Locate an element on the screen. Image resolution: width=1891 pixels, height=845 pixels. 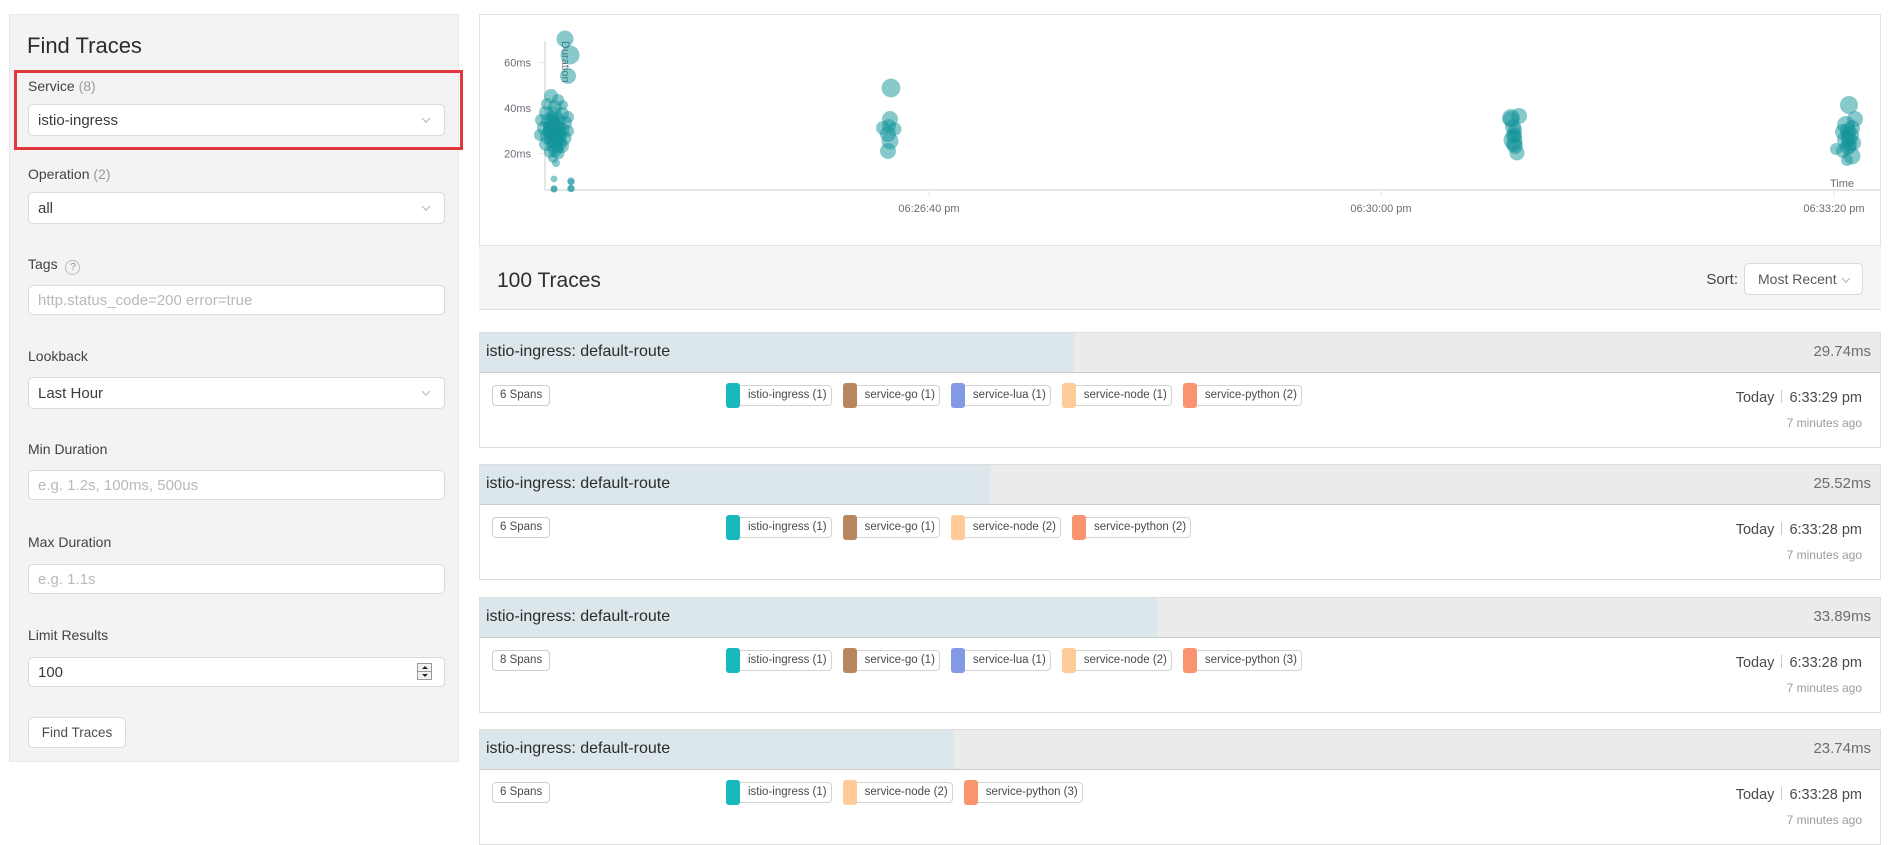
svg-text: 06:26:40 pm is located at coordinates (928, 209).